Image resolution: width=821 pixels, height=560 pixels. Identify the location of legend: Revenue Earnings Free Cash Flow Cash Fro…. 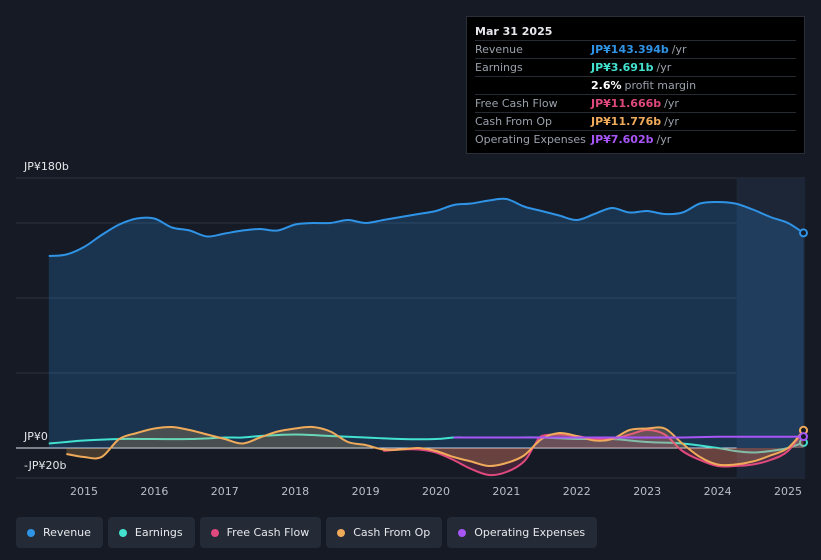
(307, 532).